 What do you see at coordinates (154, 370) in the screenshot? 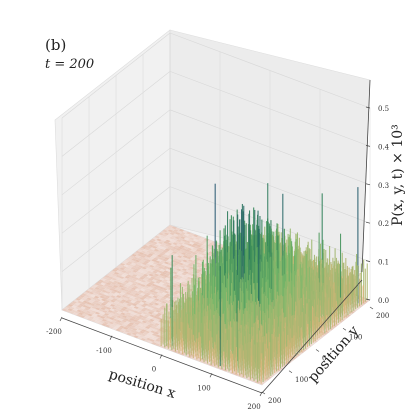
I see `x-tick-label: 0` at bounding box center [154, 370].